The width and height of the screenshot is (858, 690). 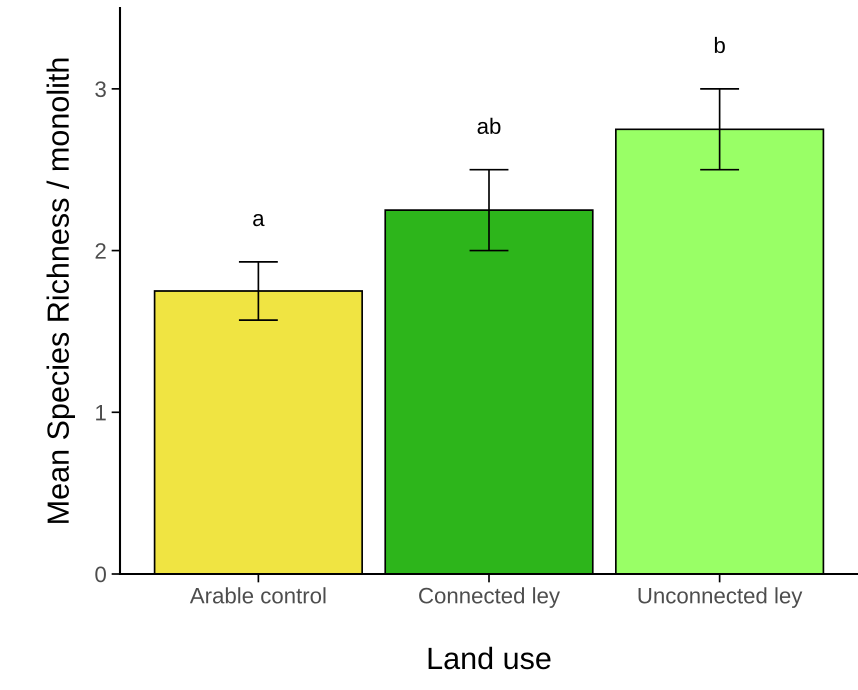 What do you see at coordinates (259, 220) in the screenshot?
I see `annotation: a` at bounding box center [259, 220].